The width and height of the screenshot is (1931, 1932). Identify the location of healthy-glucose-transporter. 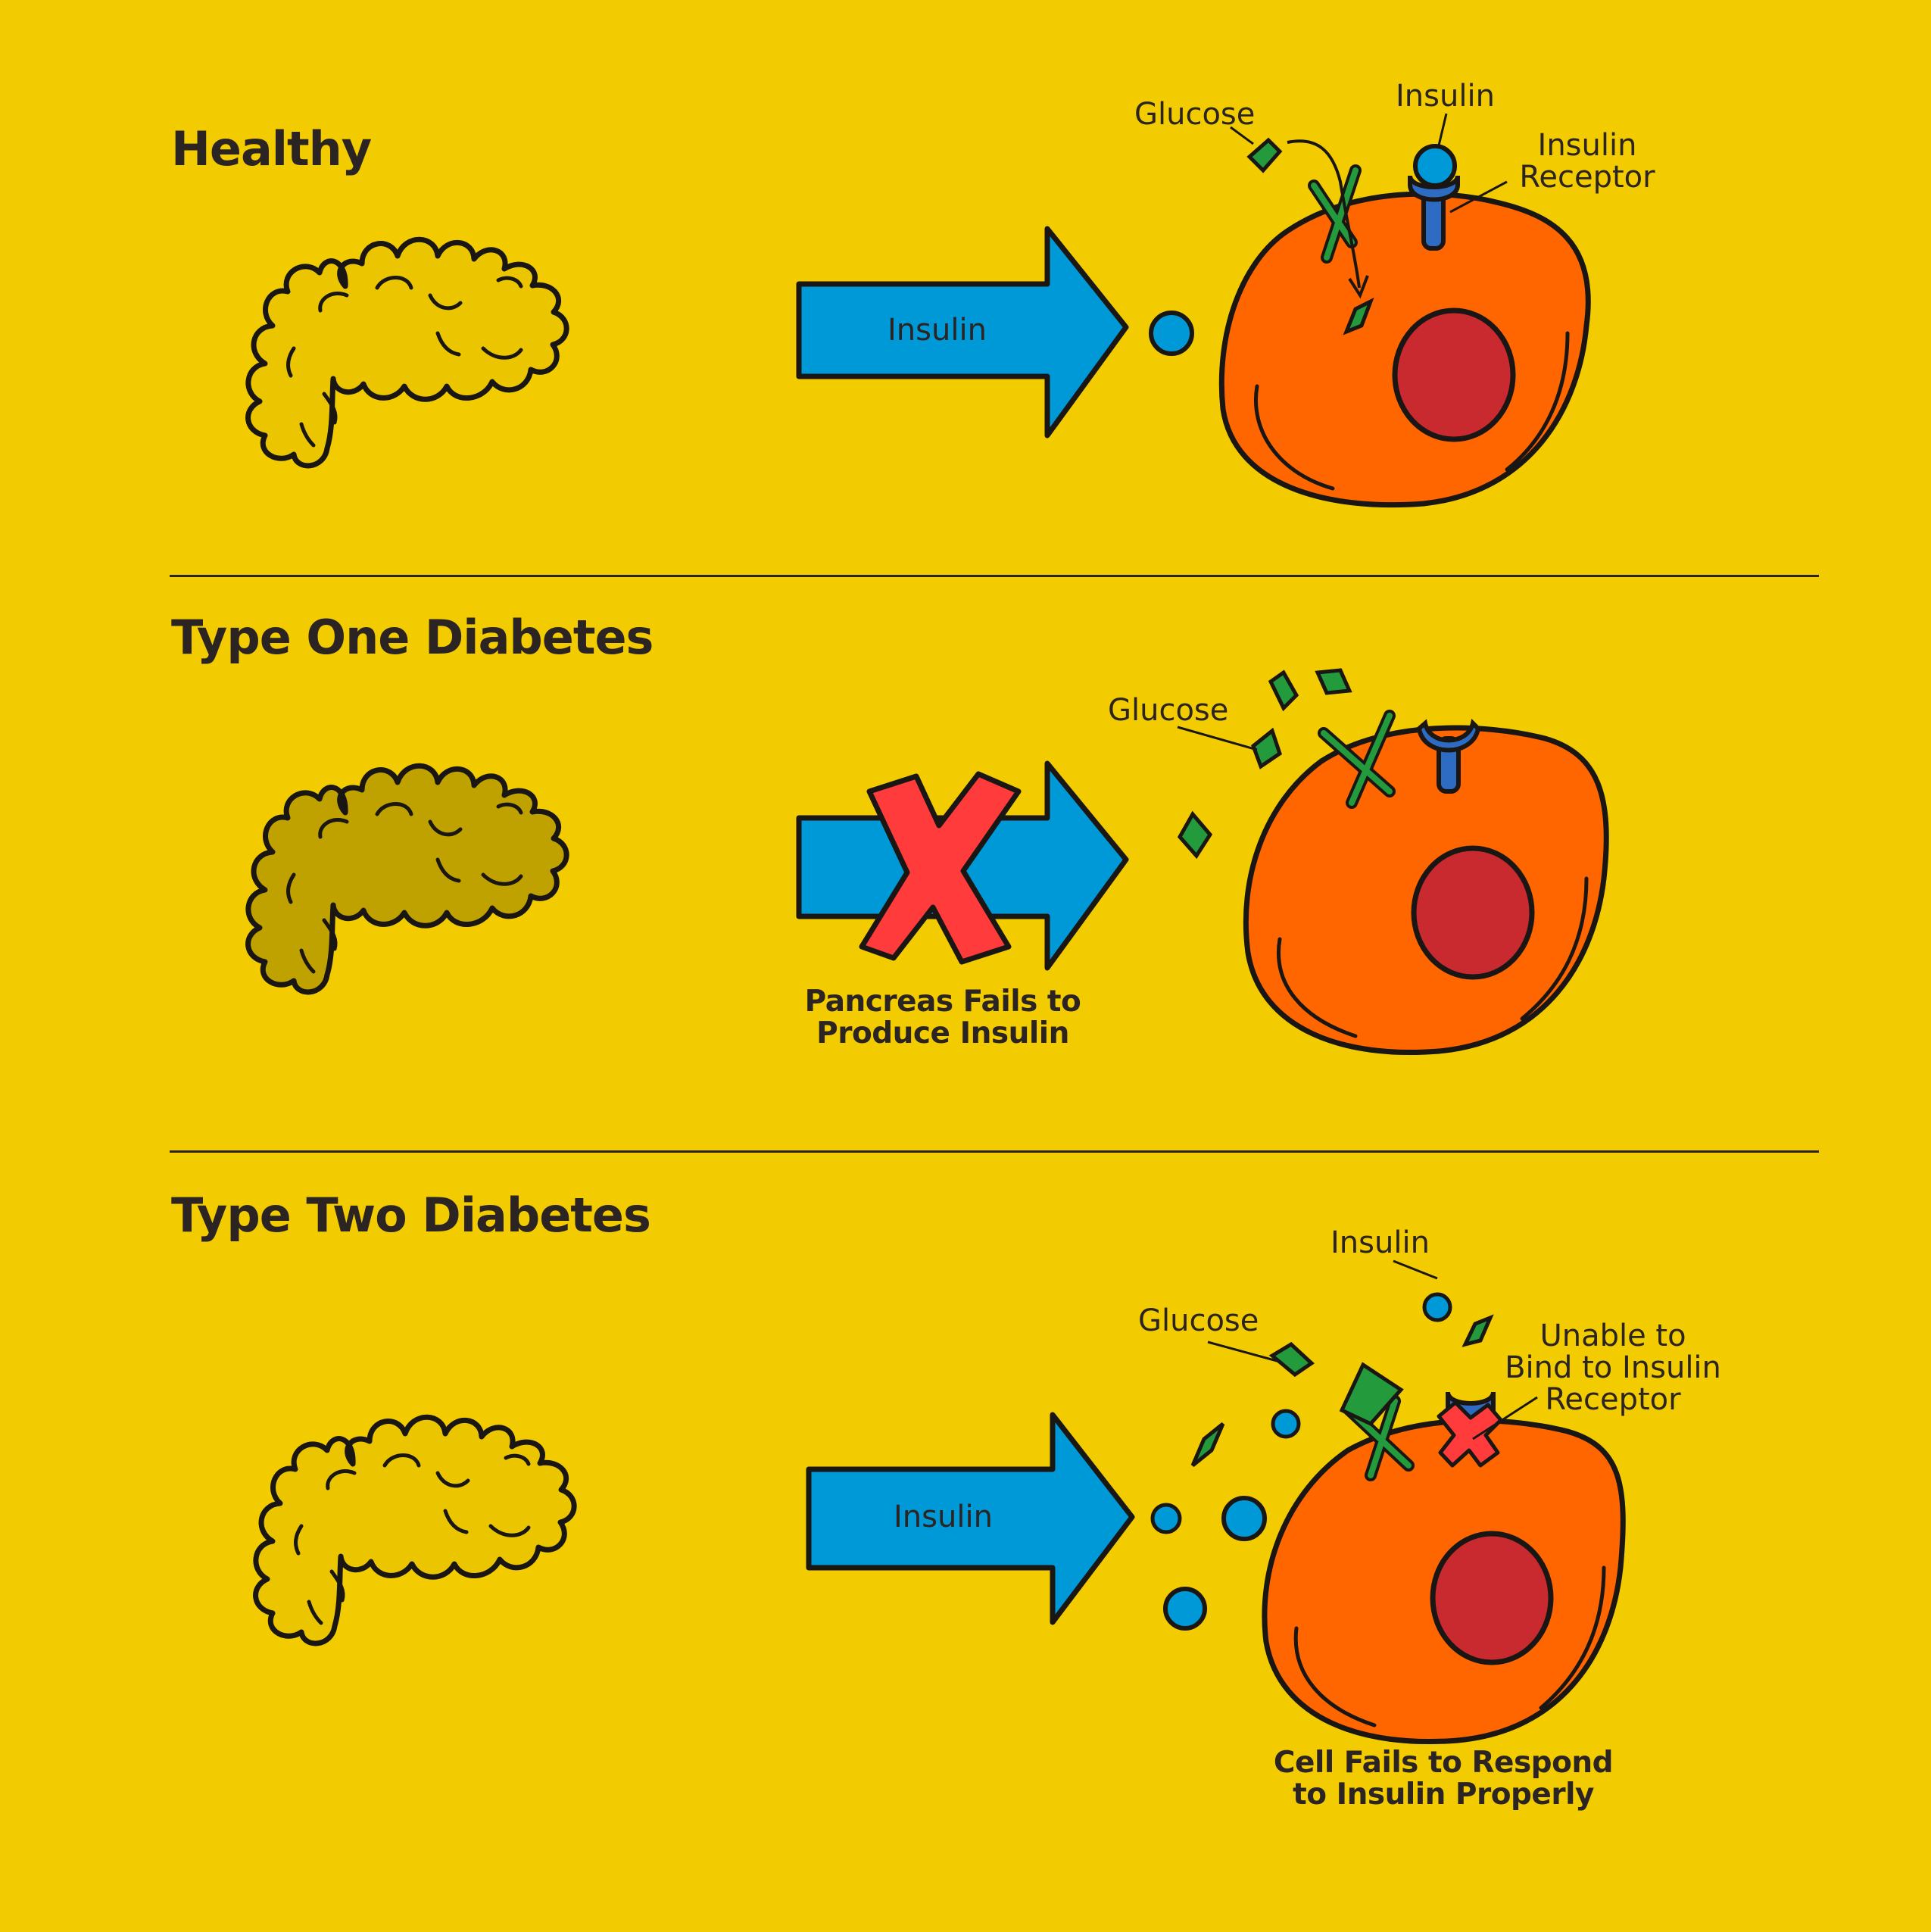
(1335, 214).